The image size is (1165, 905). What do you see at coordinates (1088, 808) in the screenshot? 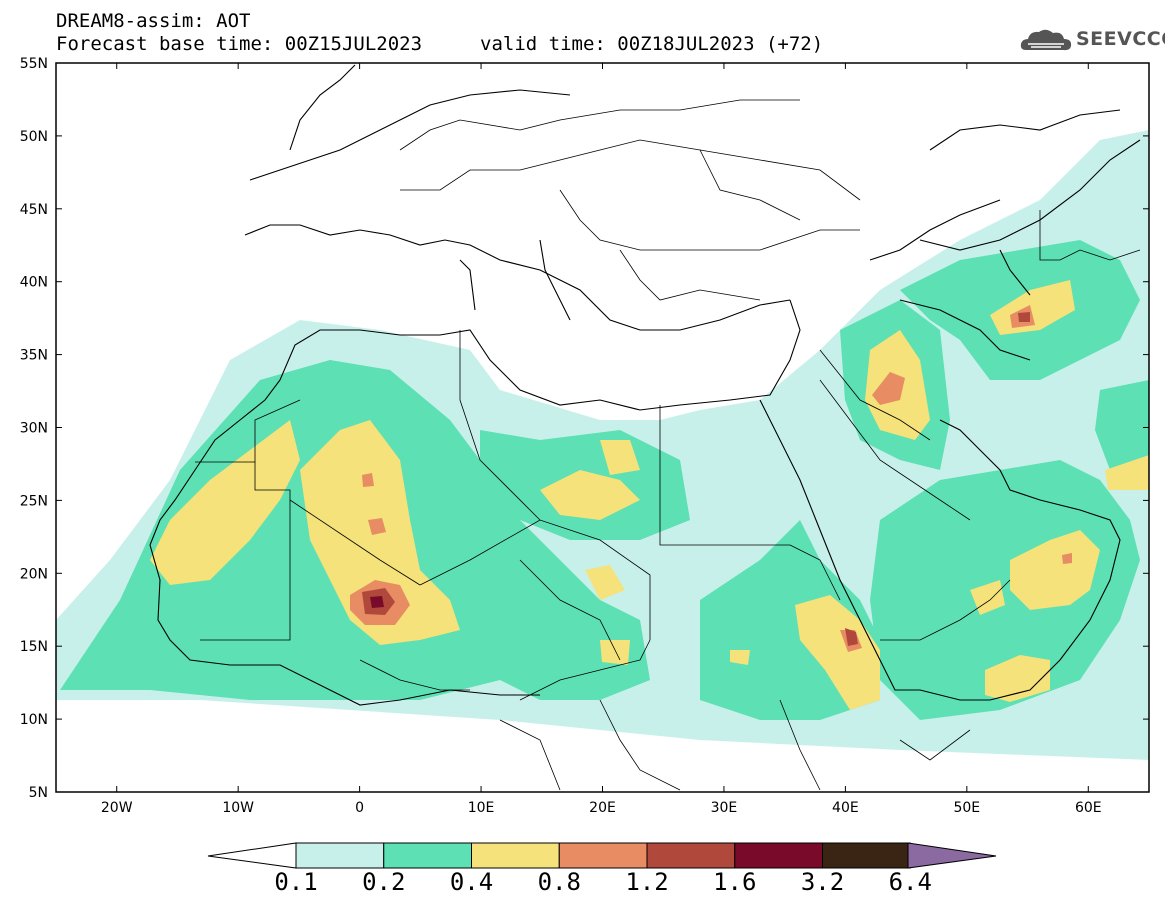
I see `lon-tick-label: 60E` at bounding box center [1088, 808].